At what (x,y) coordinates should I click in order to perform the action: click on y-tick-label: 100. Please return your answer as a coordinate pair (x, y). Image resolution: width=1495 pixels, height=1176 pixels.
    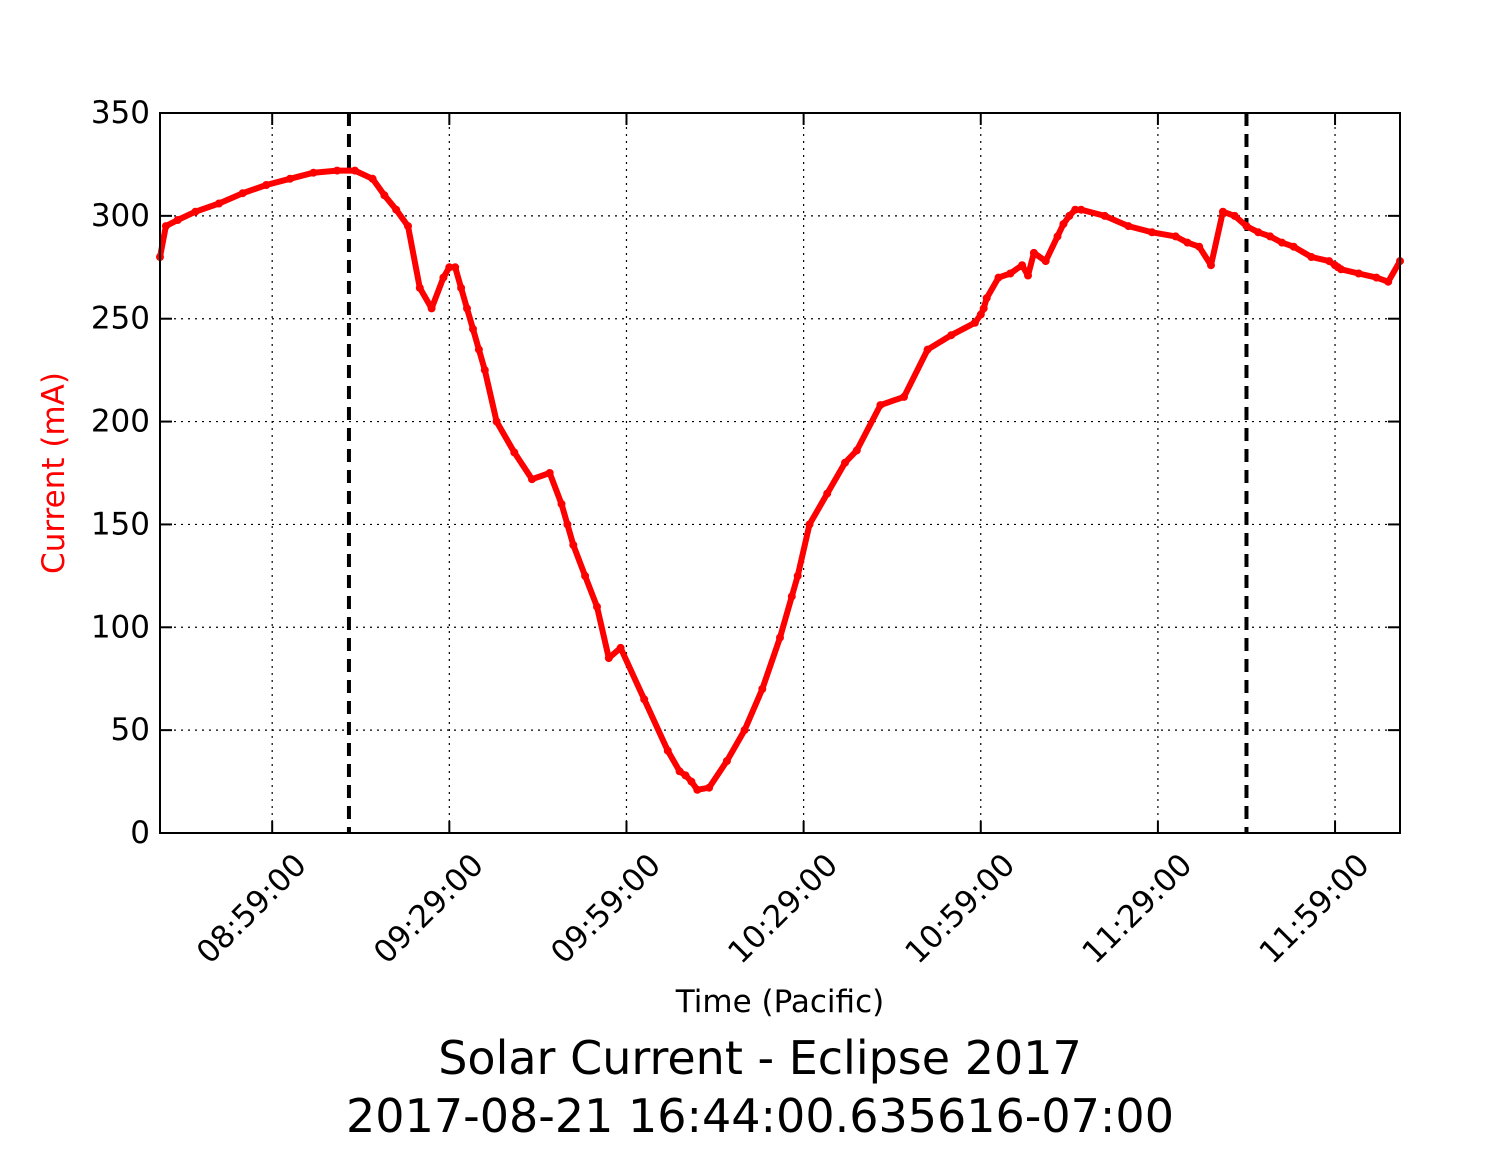
    Looking at the image, I should click on (120, 627).